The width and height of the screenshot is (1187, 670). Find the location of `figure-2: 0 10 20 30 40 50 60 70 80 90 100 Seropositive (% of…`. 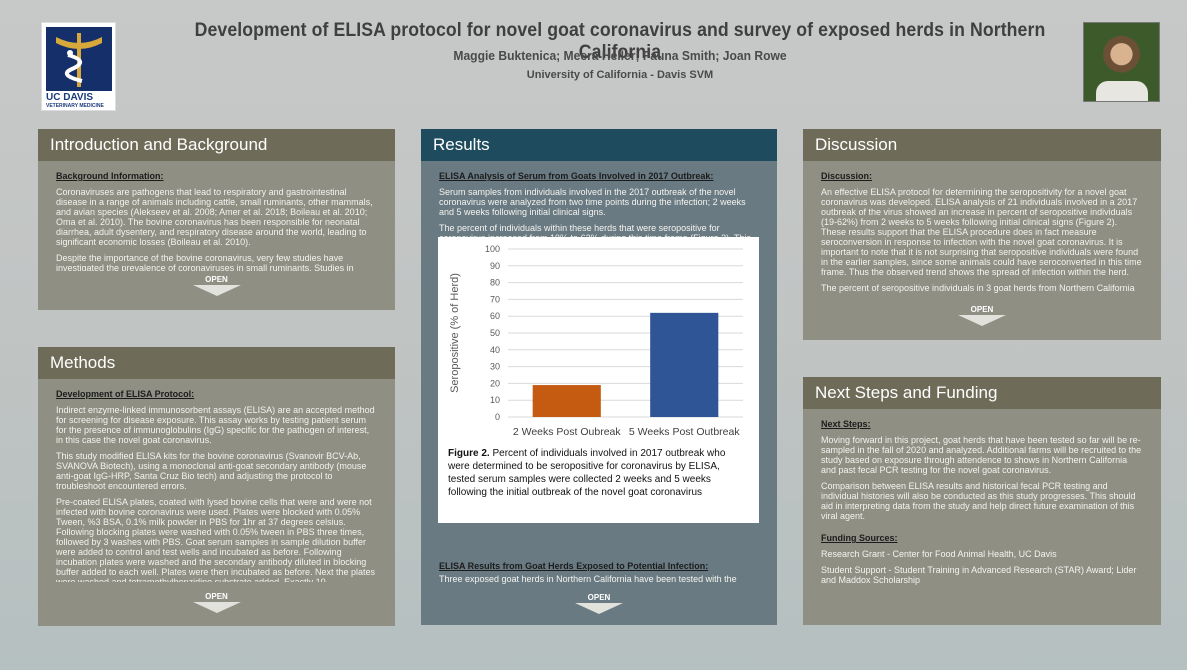

figure-2: 0 10 20 30 40 50 60 70 80 90 100 Seropositive (% of… is located at coordinates (598, 380).